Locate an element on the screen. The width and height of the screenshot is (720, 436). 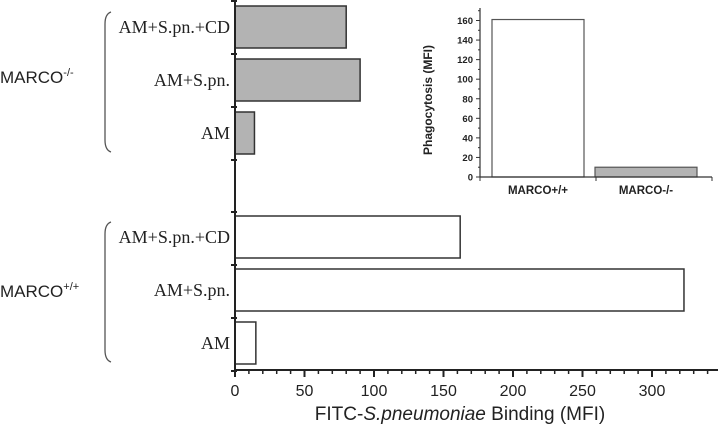
inset-y-tick-label: 140 is located at coordinates (465, 41).